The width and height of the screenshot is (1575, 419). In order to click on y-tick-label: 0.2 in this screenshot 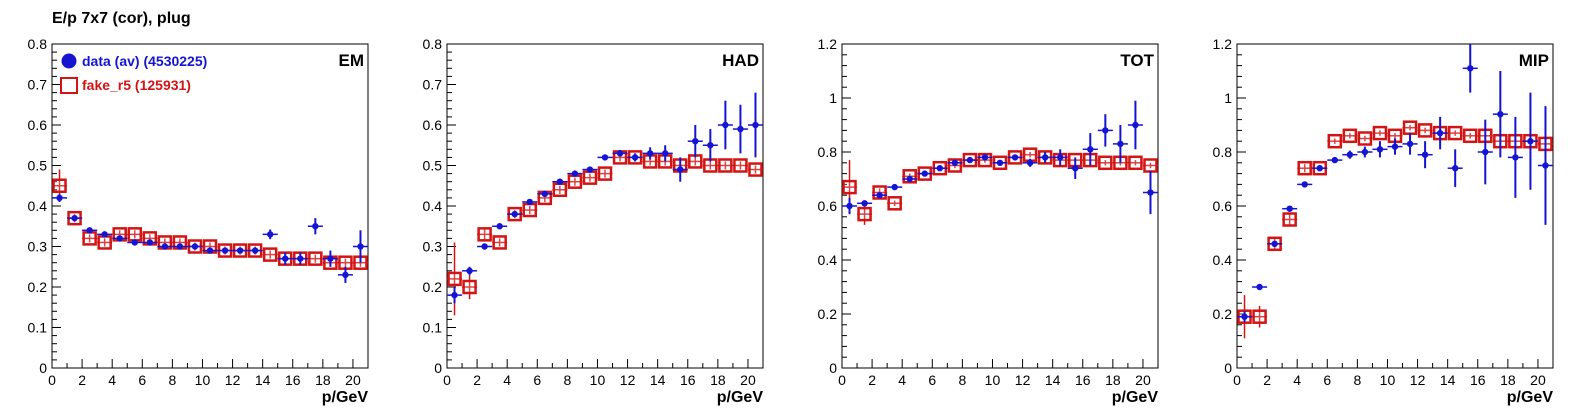, I will do `click(433, 287)`.